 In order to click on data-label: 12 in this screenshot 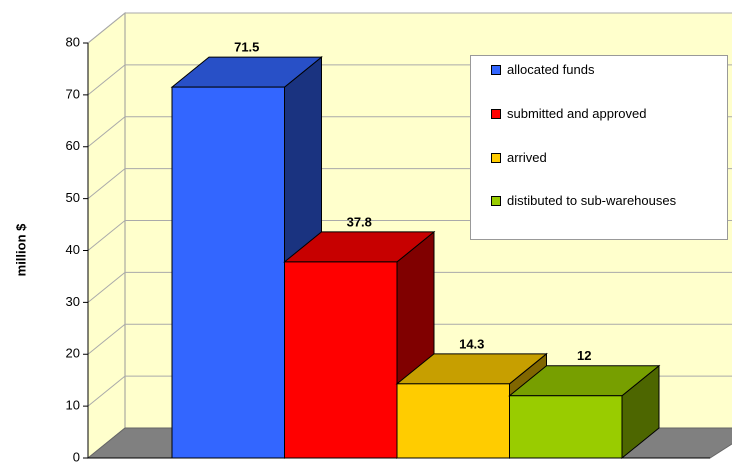, I will do `click(584, 355)`.